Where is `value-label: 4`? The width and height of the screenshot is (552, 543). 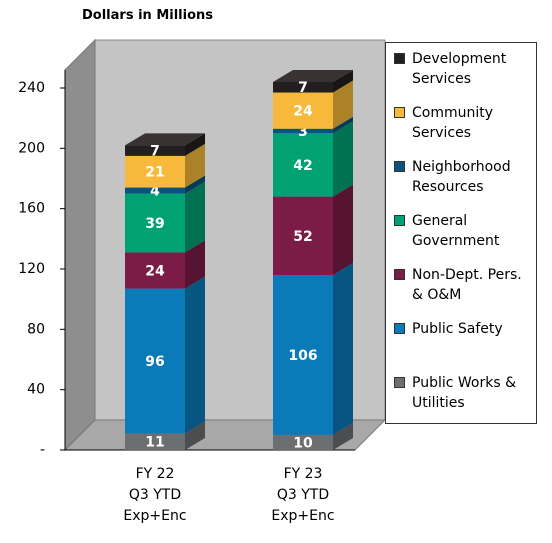 value-label: 4 is located at coordinates (155, 192).